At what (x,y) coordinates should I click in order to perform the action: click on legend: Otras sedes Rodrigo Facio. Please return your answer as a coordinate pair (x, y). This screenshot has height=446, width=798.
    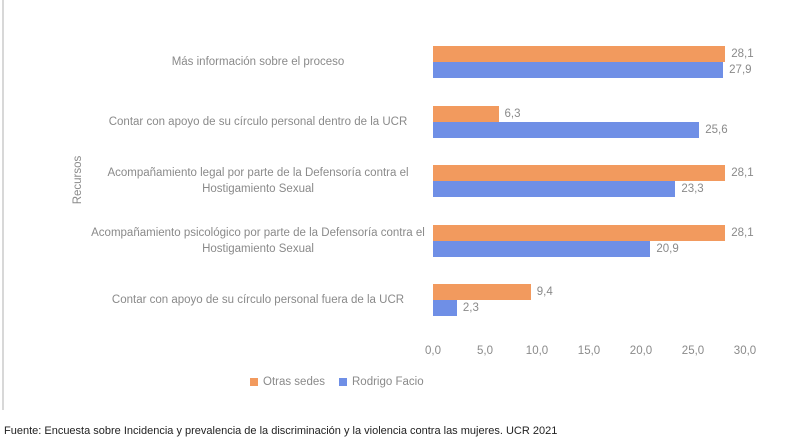
    Looking at the image, I should click on (399, 382).